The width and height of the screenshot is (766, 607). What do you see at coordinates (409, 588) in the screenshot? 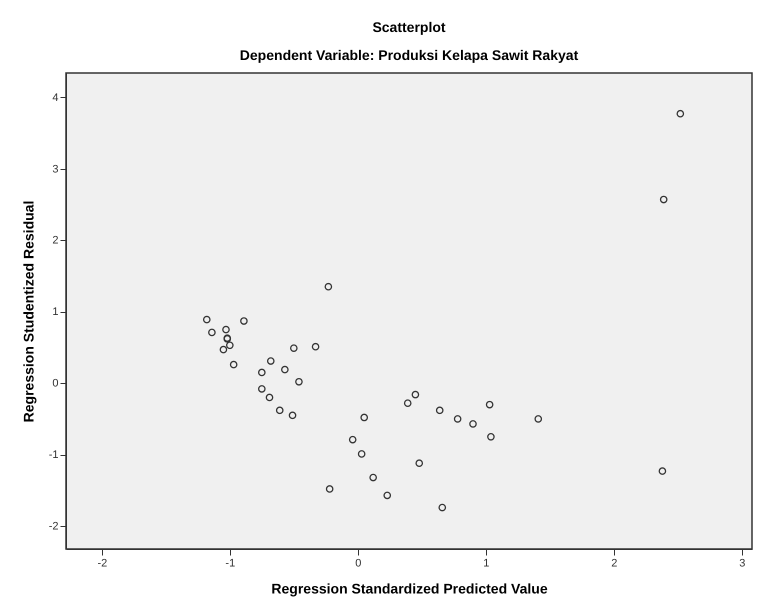
I see `x-axis-title: Regression Standardized Predicted Value` at bounding box center [409, 588].